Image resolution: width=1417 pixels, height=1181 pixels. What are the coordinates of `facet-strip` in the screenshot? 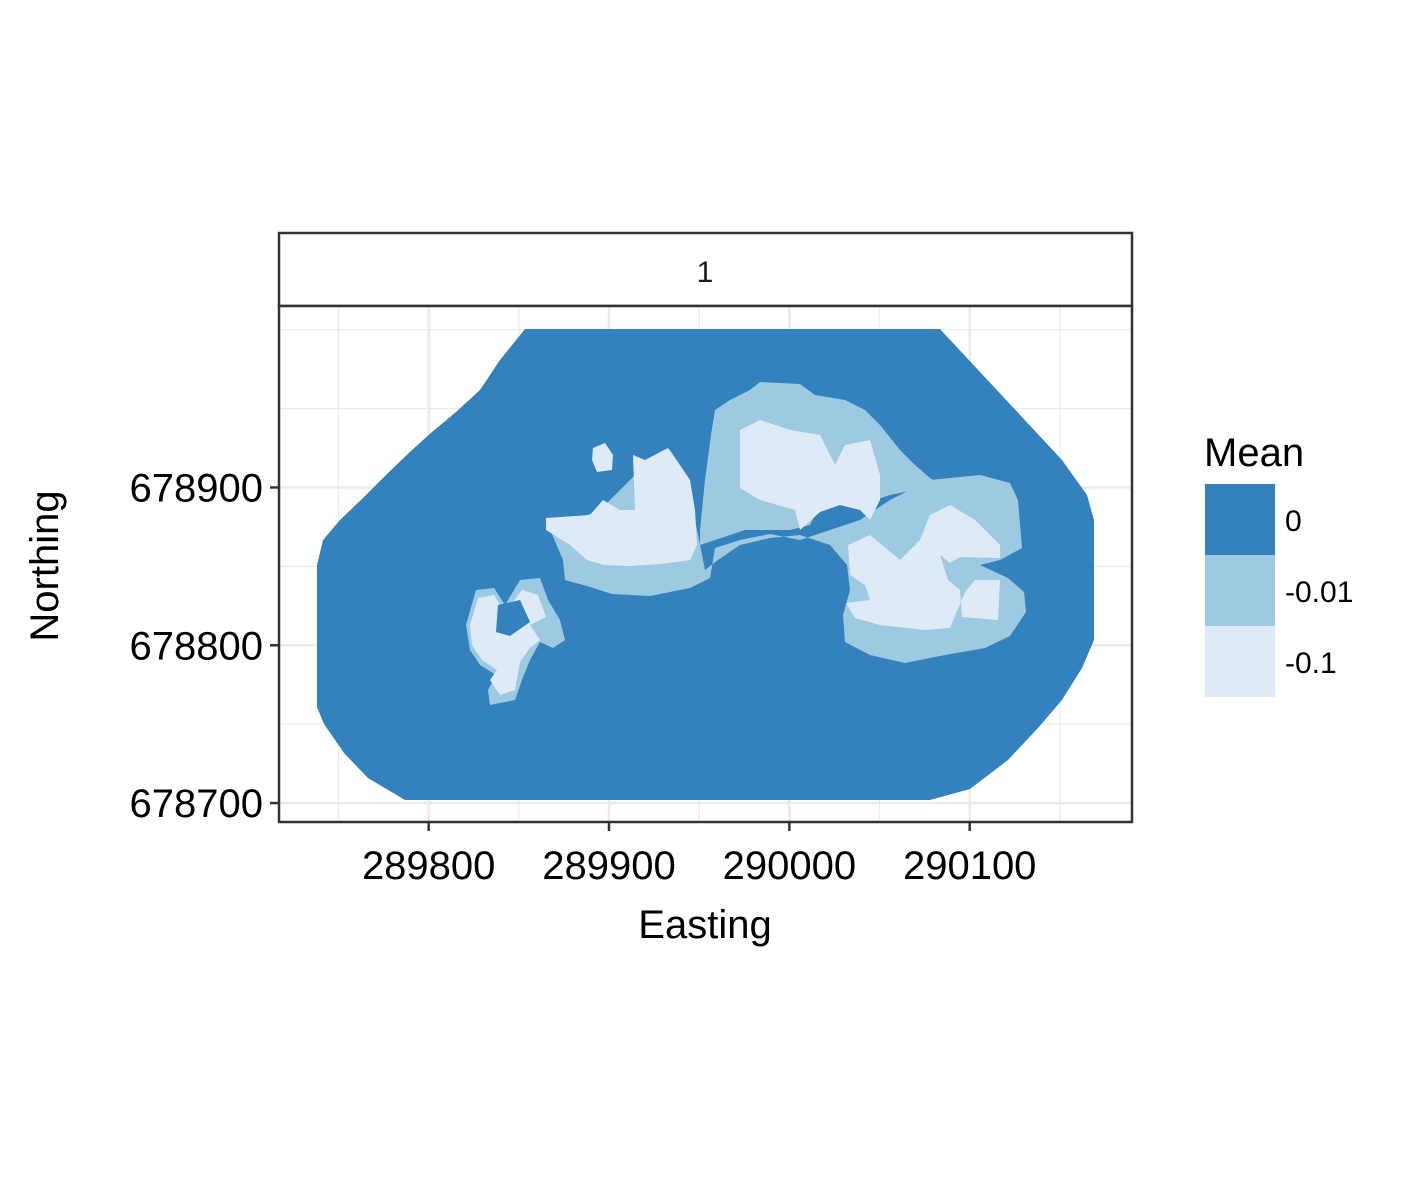 It's located at (705, 269).